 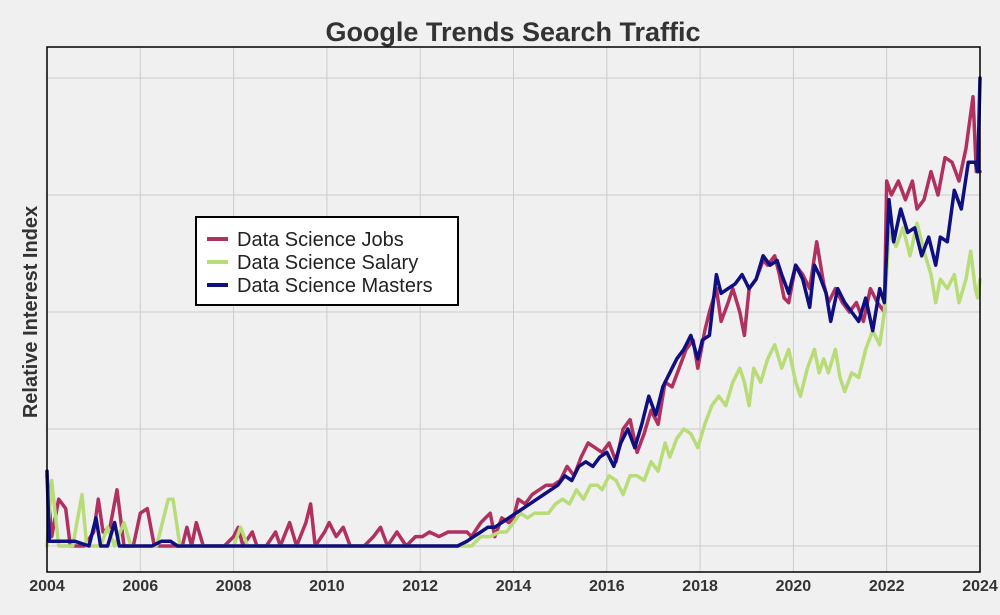 What do you see at coordinates (794, 586) in the screenshot?
I see `x-tick-label: 2020` at bounding box center [794, 586].